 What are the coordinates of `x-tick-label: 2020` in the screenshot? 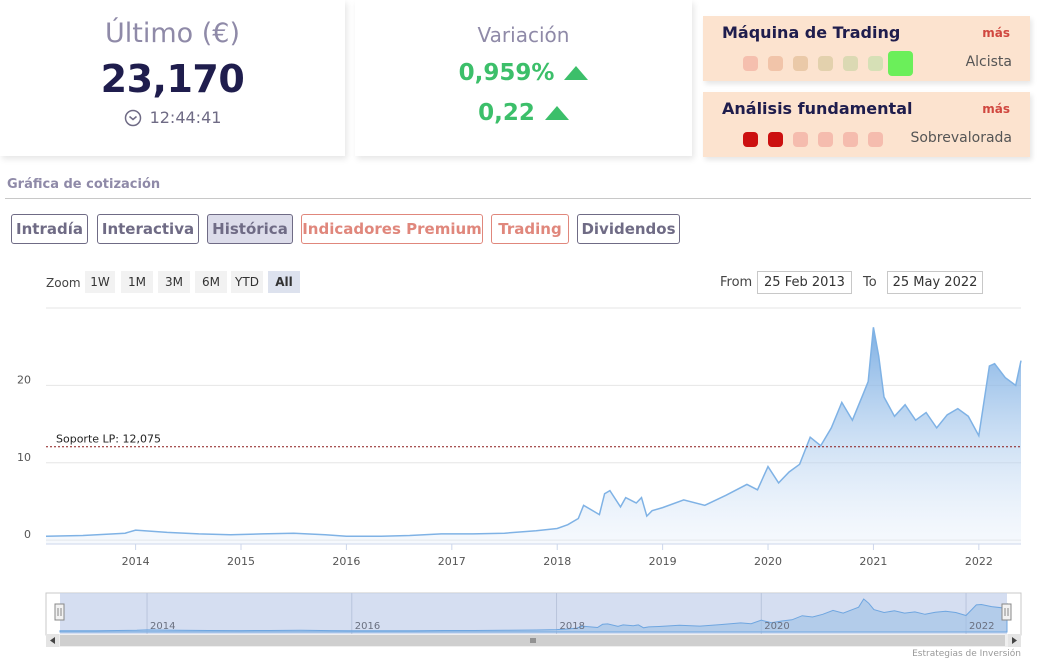 It's located at (768, 561).